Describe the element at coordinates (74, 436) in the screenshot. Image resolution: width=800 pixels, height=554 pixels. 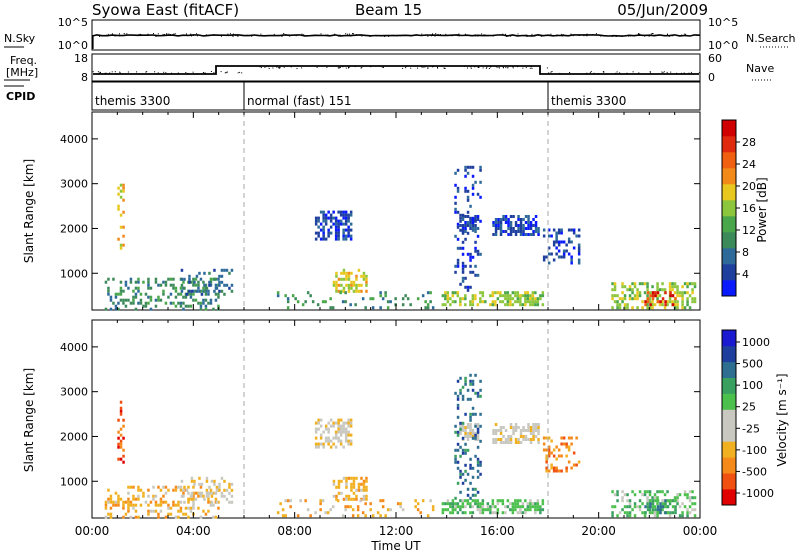
I see `y-tick-label: 2000` at that location.